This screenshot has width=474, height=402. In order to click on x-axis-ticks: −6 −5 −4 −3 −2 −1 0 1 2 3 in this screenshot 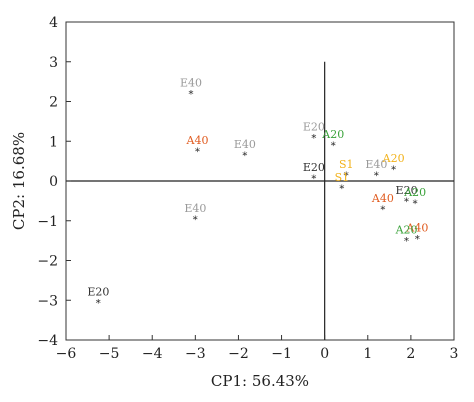, I will do `click(257, 348)`.